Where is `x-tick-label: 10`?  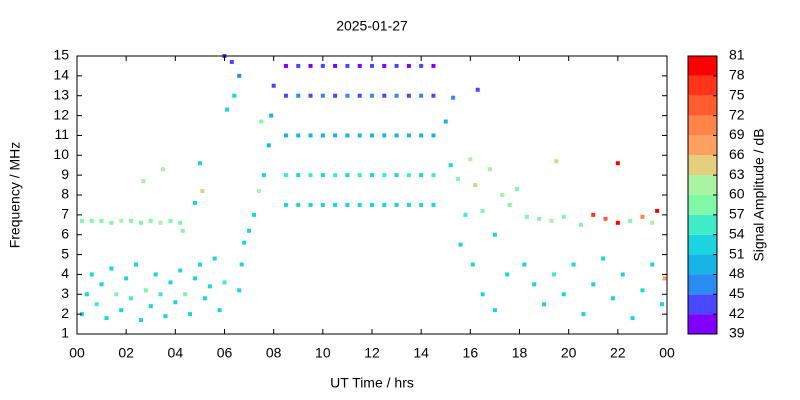
x-tick-label: 10 is located at coordinates (323, 353).